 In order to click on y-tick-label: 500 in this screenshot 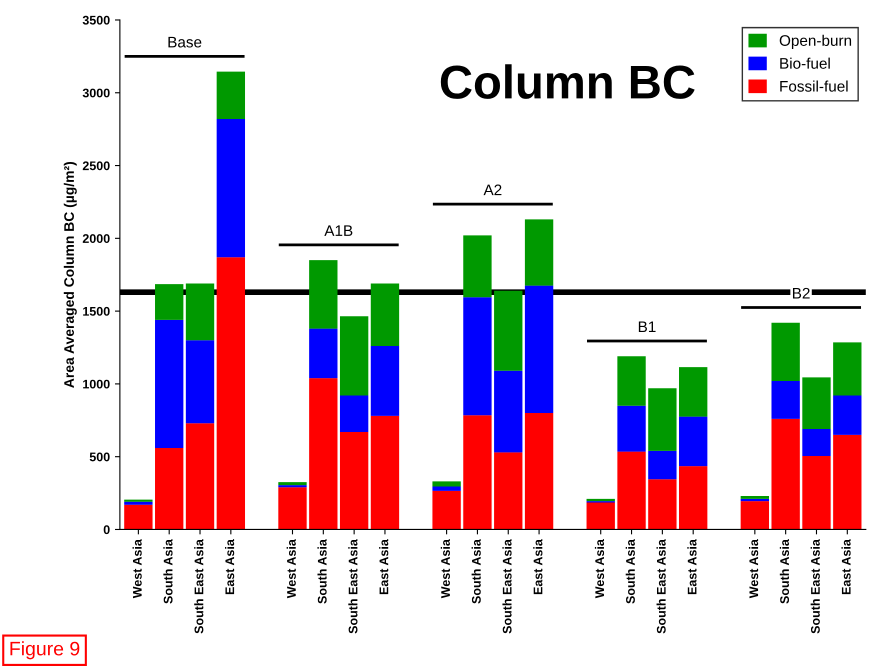, I will do `click(100, 457)`.